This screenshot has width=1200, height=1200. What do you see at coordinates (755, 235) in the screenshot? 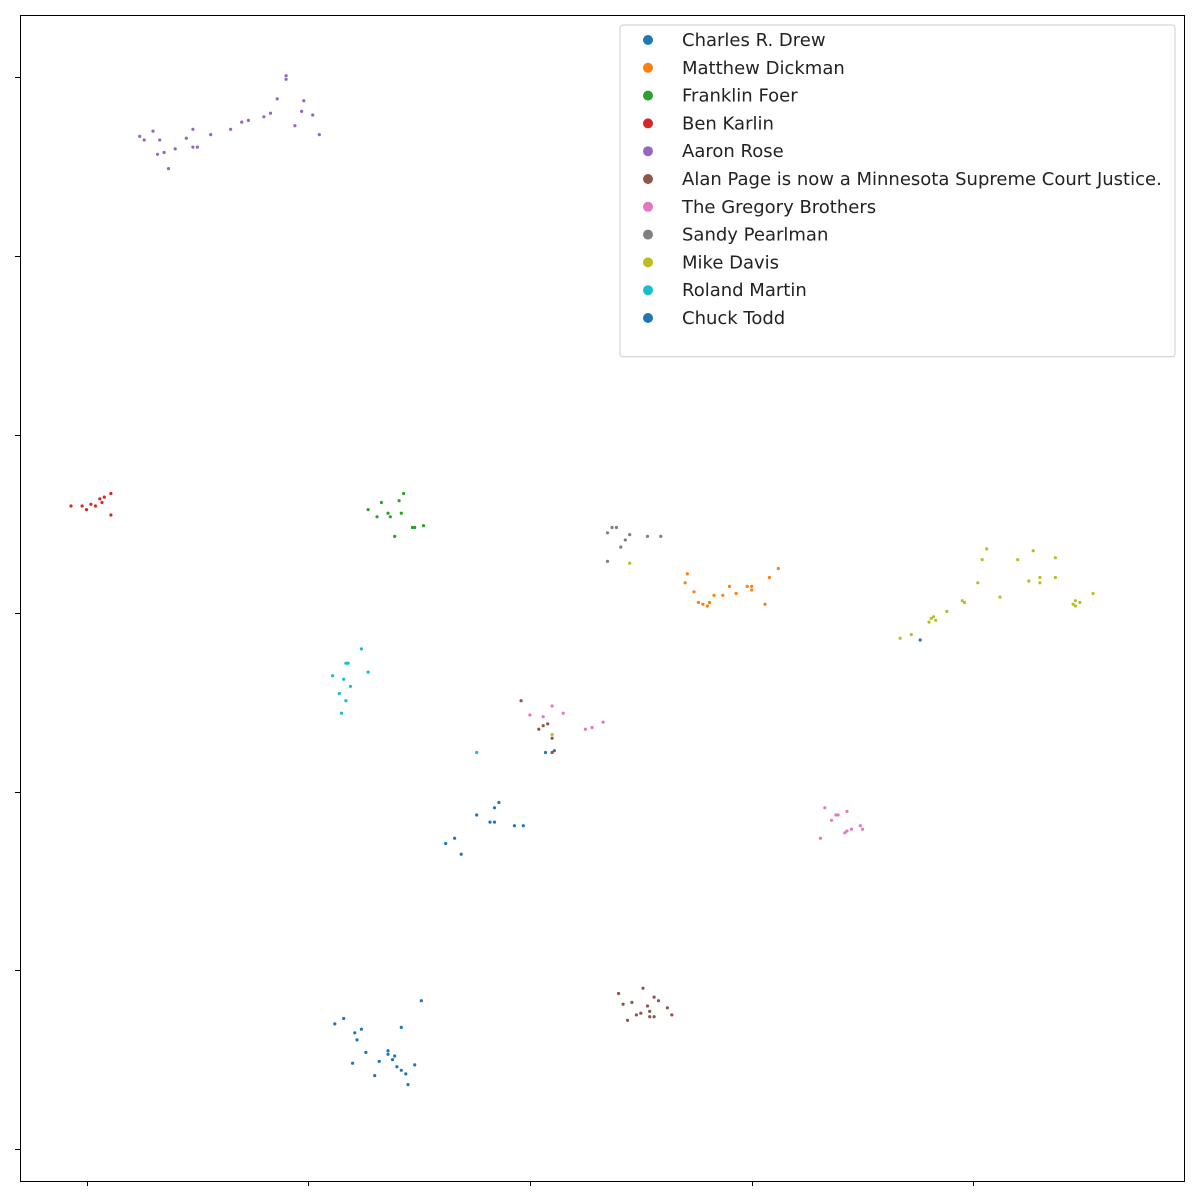
I see `legend-label: Sandy Pearlman` at bounding box center [755, 235].